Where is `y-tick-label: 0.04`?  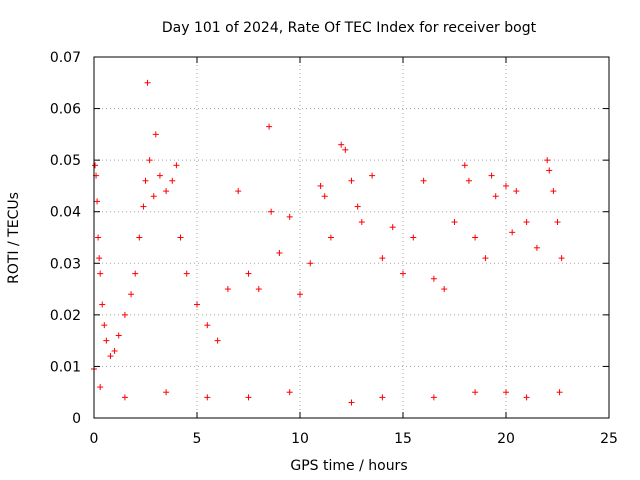 y-tick-label: 0.04 is located at coordinates (65, 213).